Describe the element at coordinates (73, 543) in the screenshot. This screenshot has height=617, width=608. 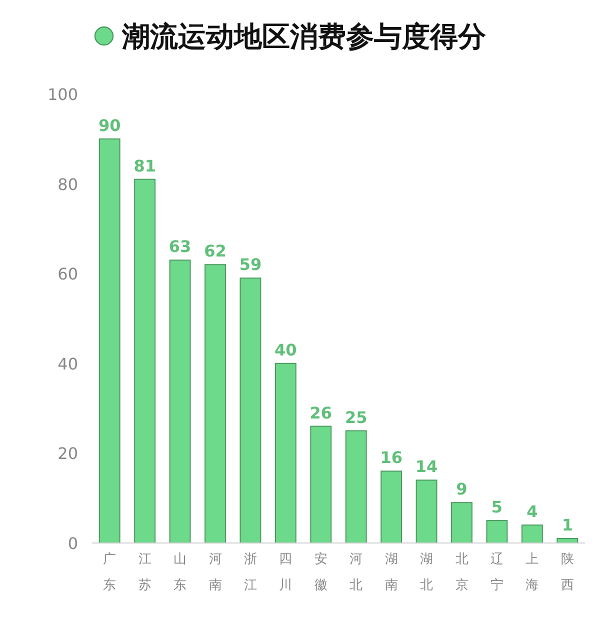
I see `y-tick-label: 0` at that location.